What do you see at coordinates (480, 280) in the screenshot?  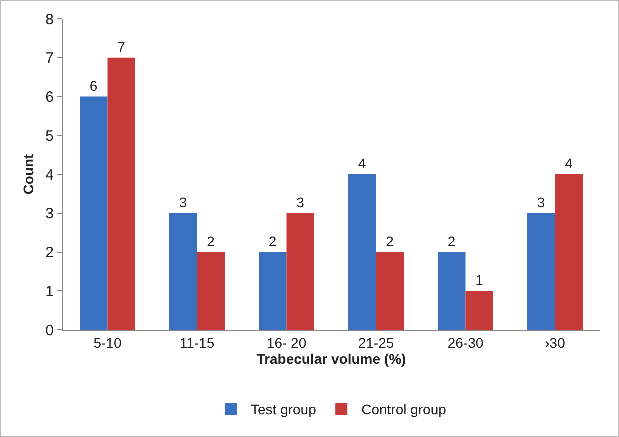 I see `data-label: 1` at bounding box center [480, 280].